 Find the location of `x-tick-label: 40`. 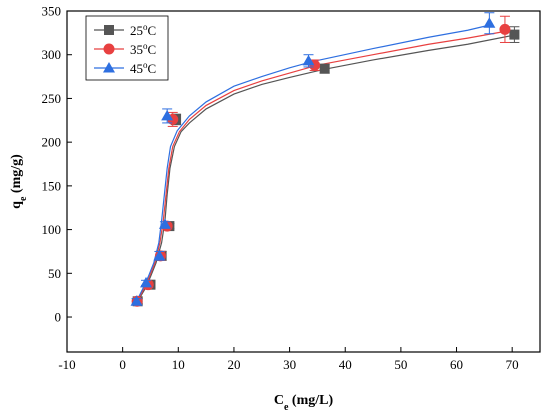

x-tick-label: 40 is located at coordinates (345, 364).